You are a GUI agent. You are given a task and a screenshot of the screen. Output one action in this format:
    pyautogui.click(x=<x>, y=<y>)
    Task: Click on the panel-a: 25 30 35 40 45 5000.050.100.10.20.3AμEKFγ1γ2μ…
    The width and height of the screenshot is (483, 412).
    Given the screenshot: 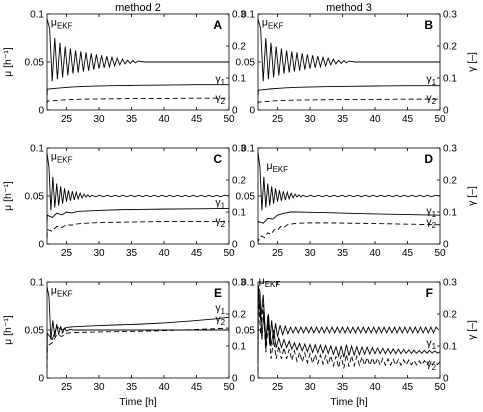 What is the action you would take?
    pyautogui.click(x=124, y=68)
    